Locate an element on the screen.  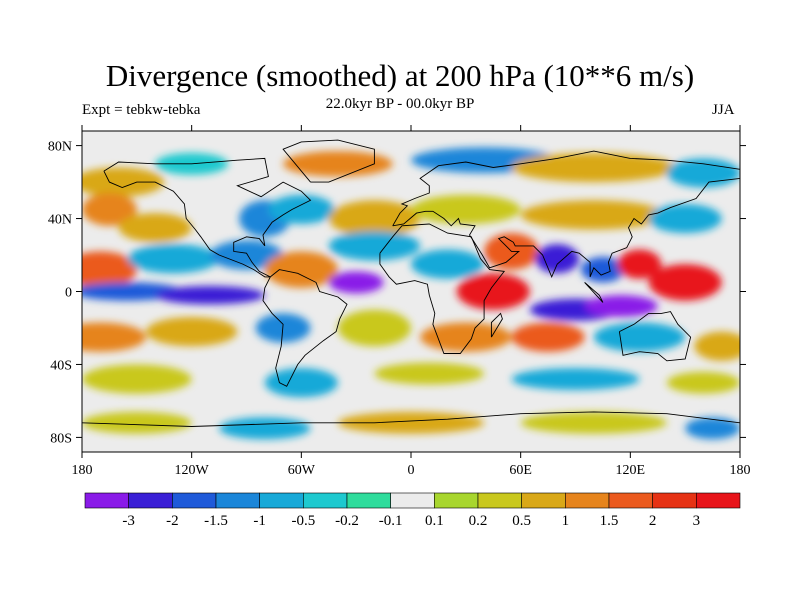
y-tick-label: 40S is located at coordinates (61, 365).